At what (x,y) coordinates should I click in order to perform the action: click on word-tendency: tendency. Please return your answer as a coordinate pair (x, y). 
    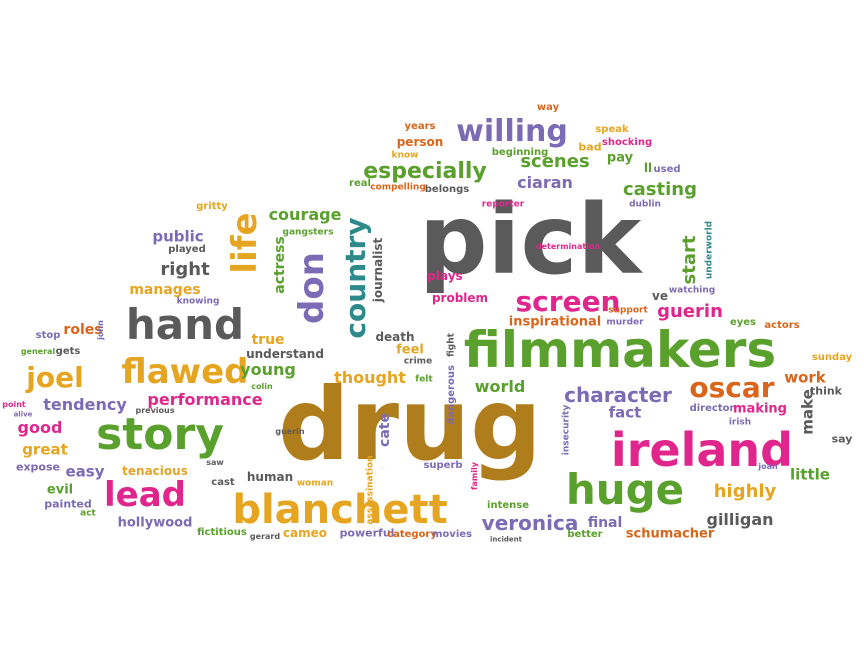
    Looking at the image, I should click on (85, 404).